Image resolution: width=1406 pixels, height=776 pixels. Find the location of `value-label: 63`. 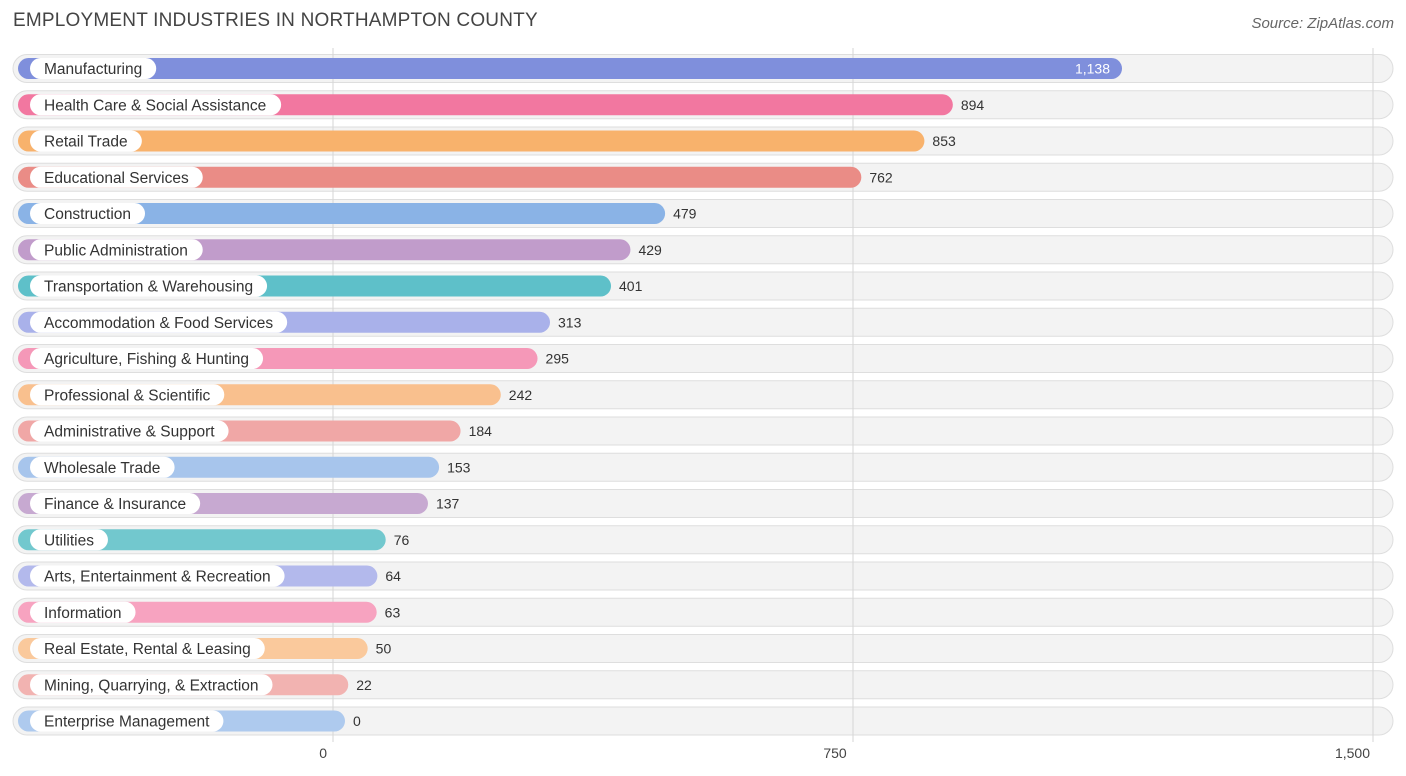

value-label: 63 is located at coordinates (393, 612).